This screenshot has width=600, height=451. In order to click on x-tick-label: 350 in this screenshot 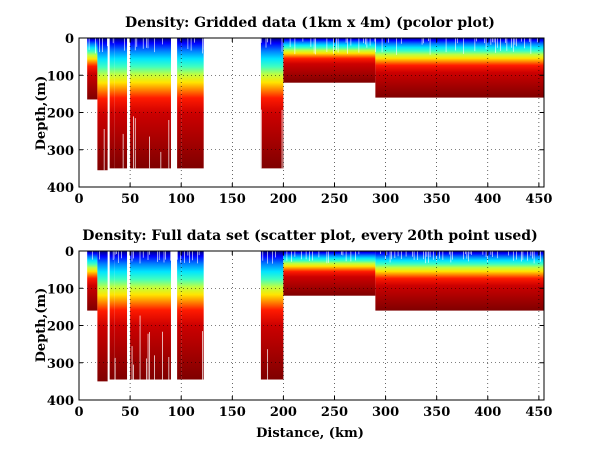, I will do `click(436, 412)`.